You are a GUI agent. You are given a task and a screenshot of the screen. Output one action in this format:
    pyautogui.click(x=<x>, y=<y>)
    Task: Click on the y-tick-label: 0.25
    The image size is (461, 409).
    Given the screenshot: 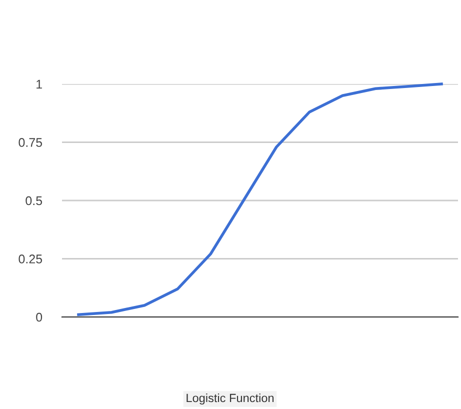 What is the action you would take?
    pyautogui.click(x=30, y=259)
    